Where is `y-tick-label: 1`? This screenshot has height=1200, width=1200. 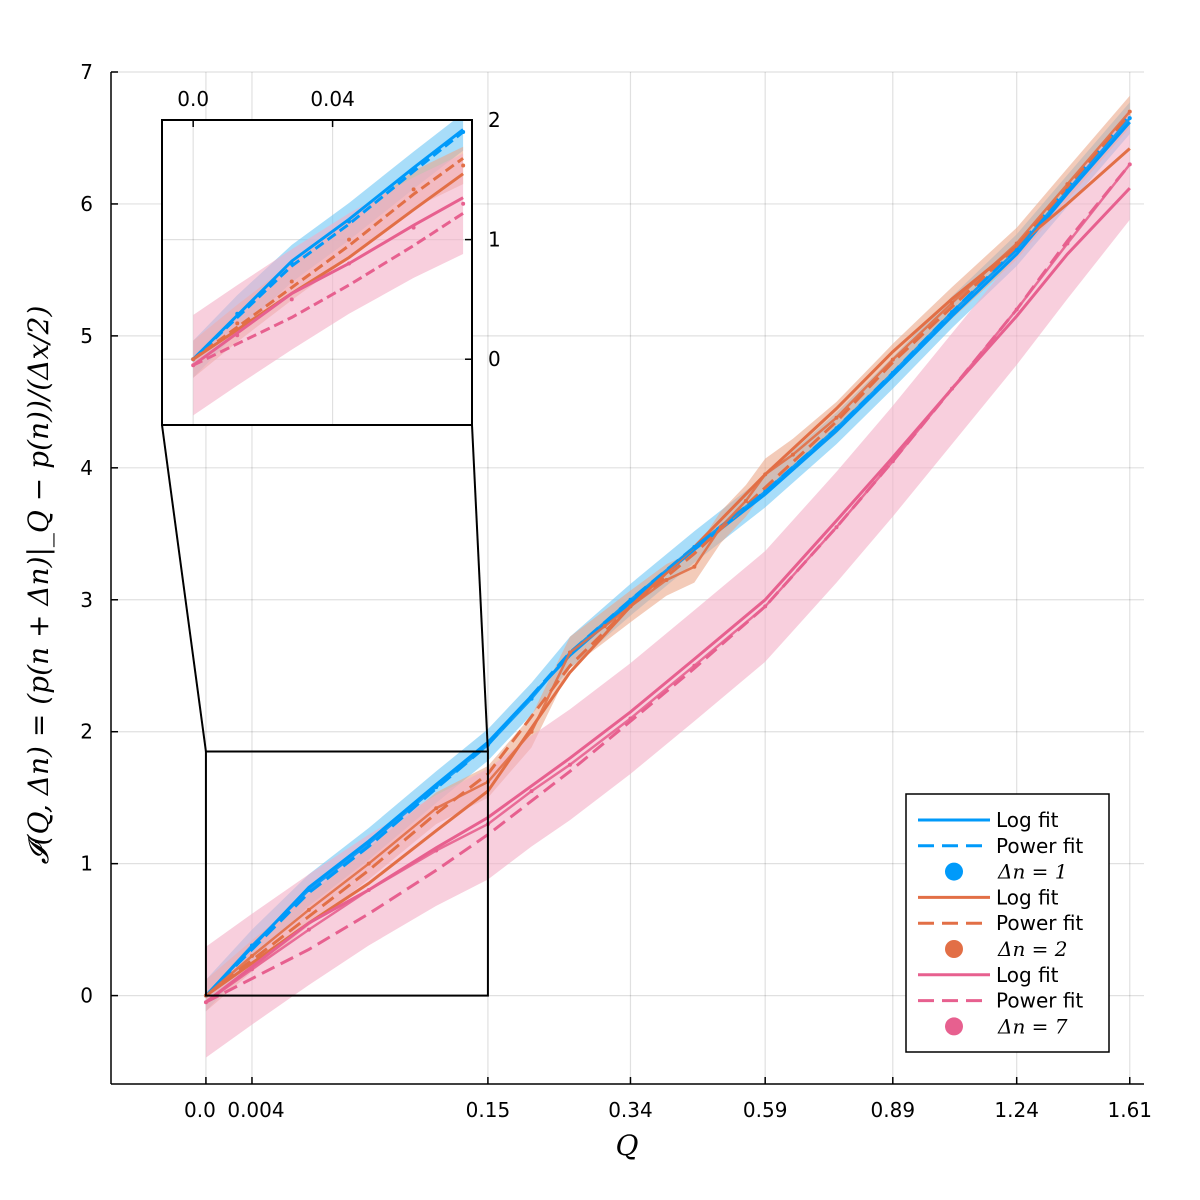 y-tick-label: 1 is located at coordinates (86, 864).